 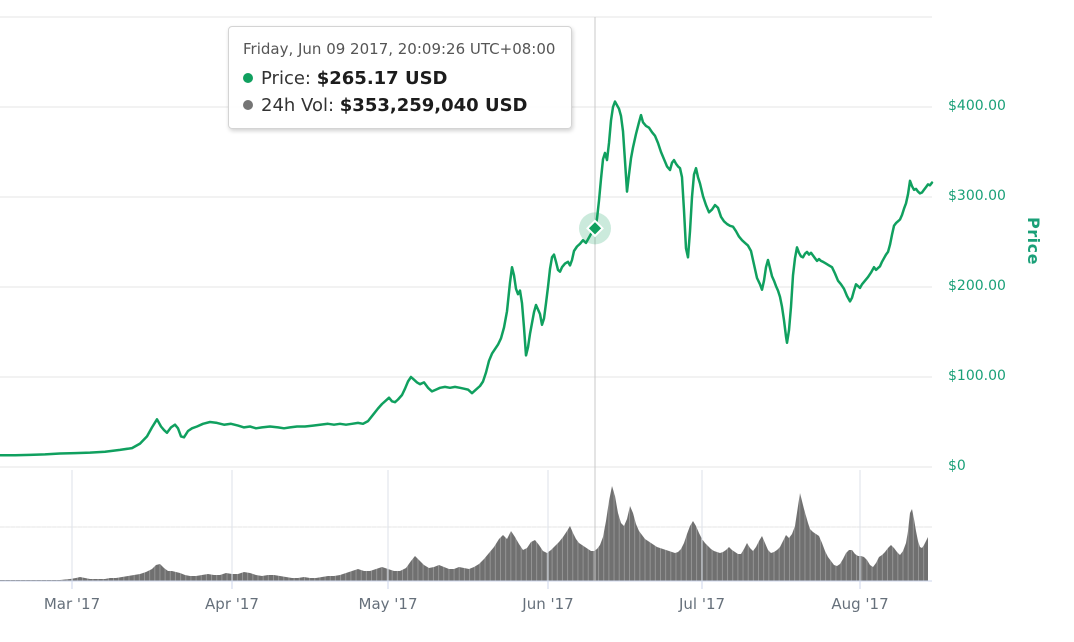 What do you see at coordinates (977, 376) in the screenshot?
I see `y-axis-label-100: $100.00` at bounding box center [977, 376].